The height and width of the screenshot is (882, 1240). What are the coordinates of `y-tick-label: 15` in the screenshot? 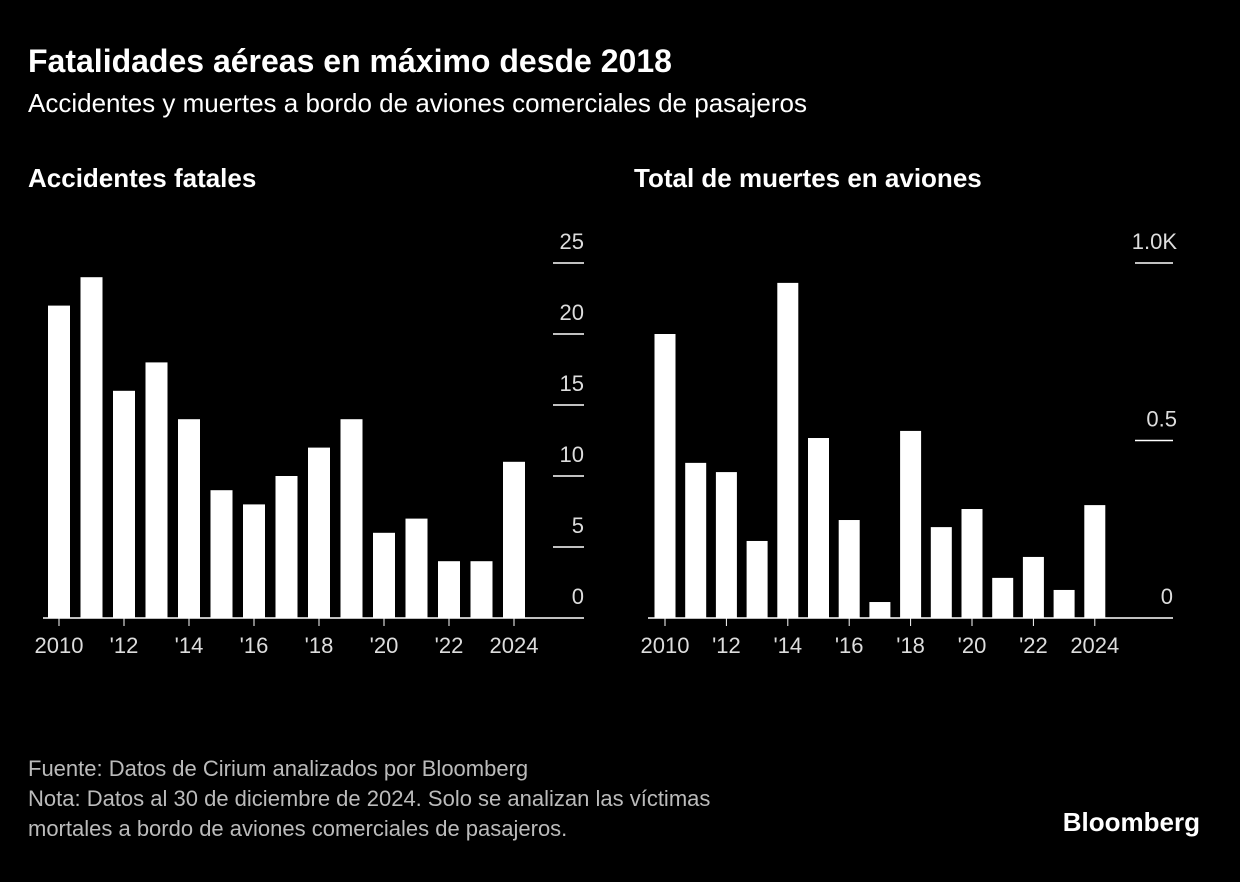 It's located at (572, 383).